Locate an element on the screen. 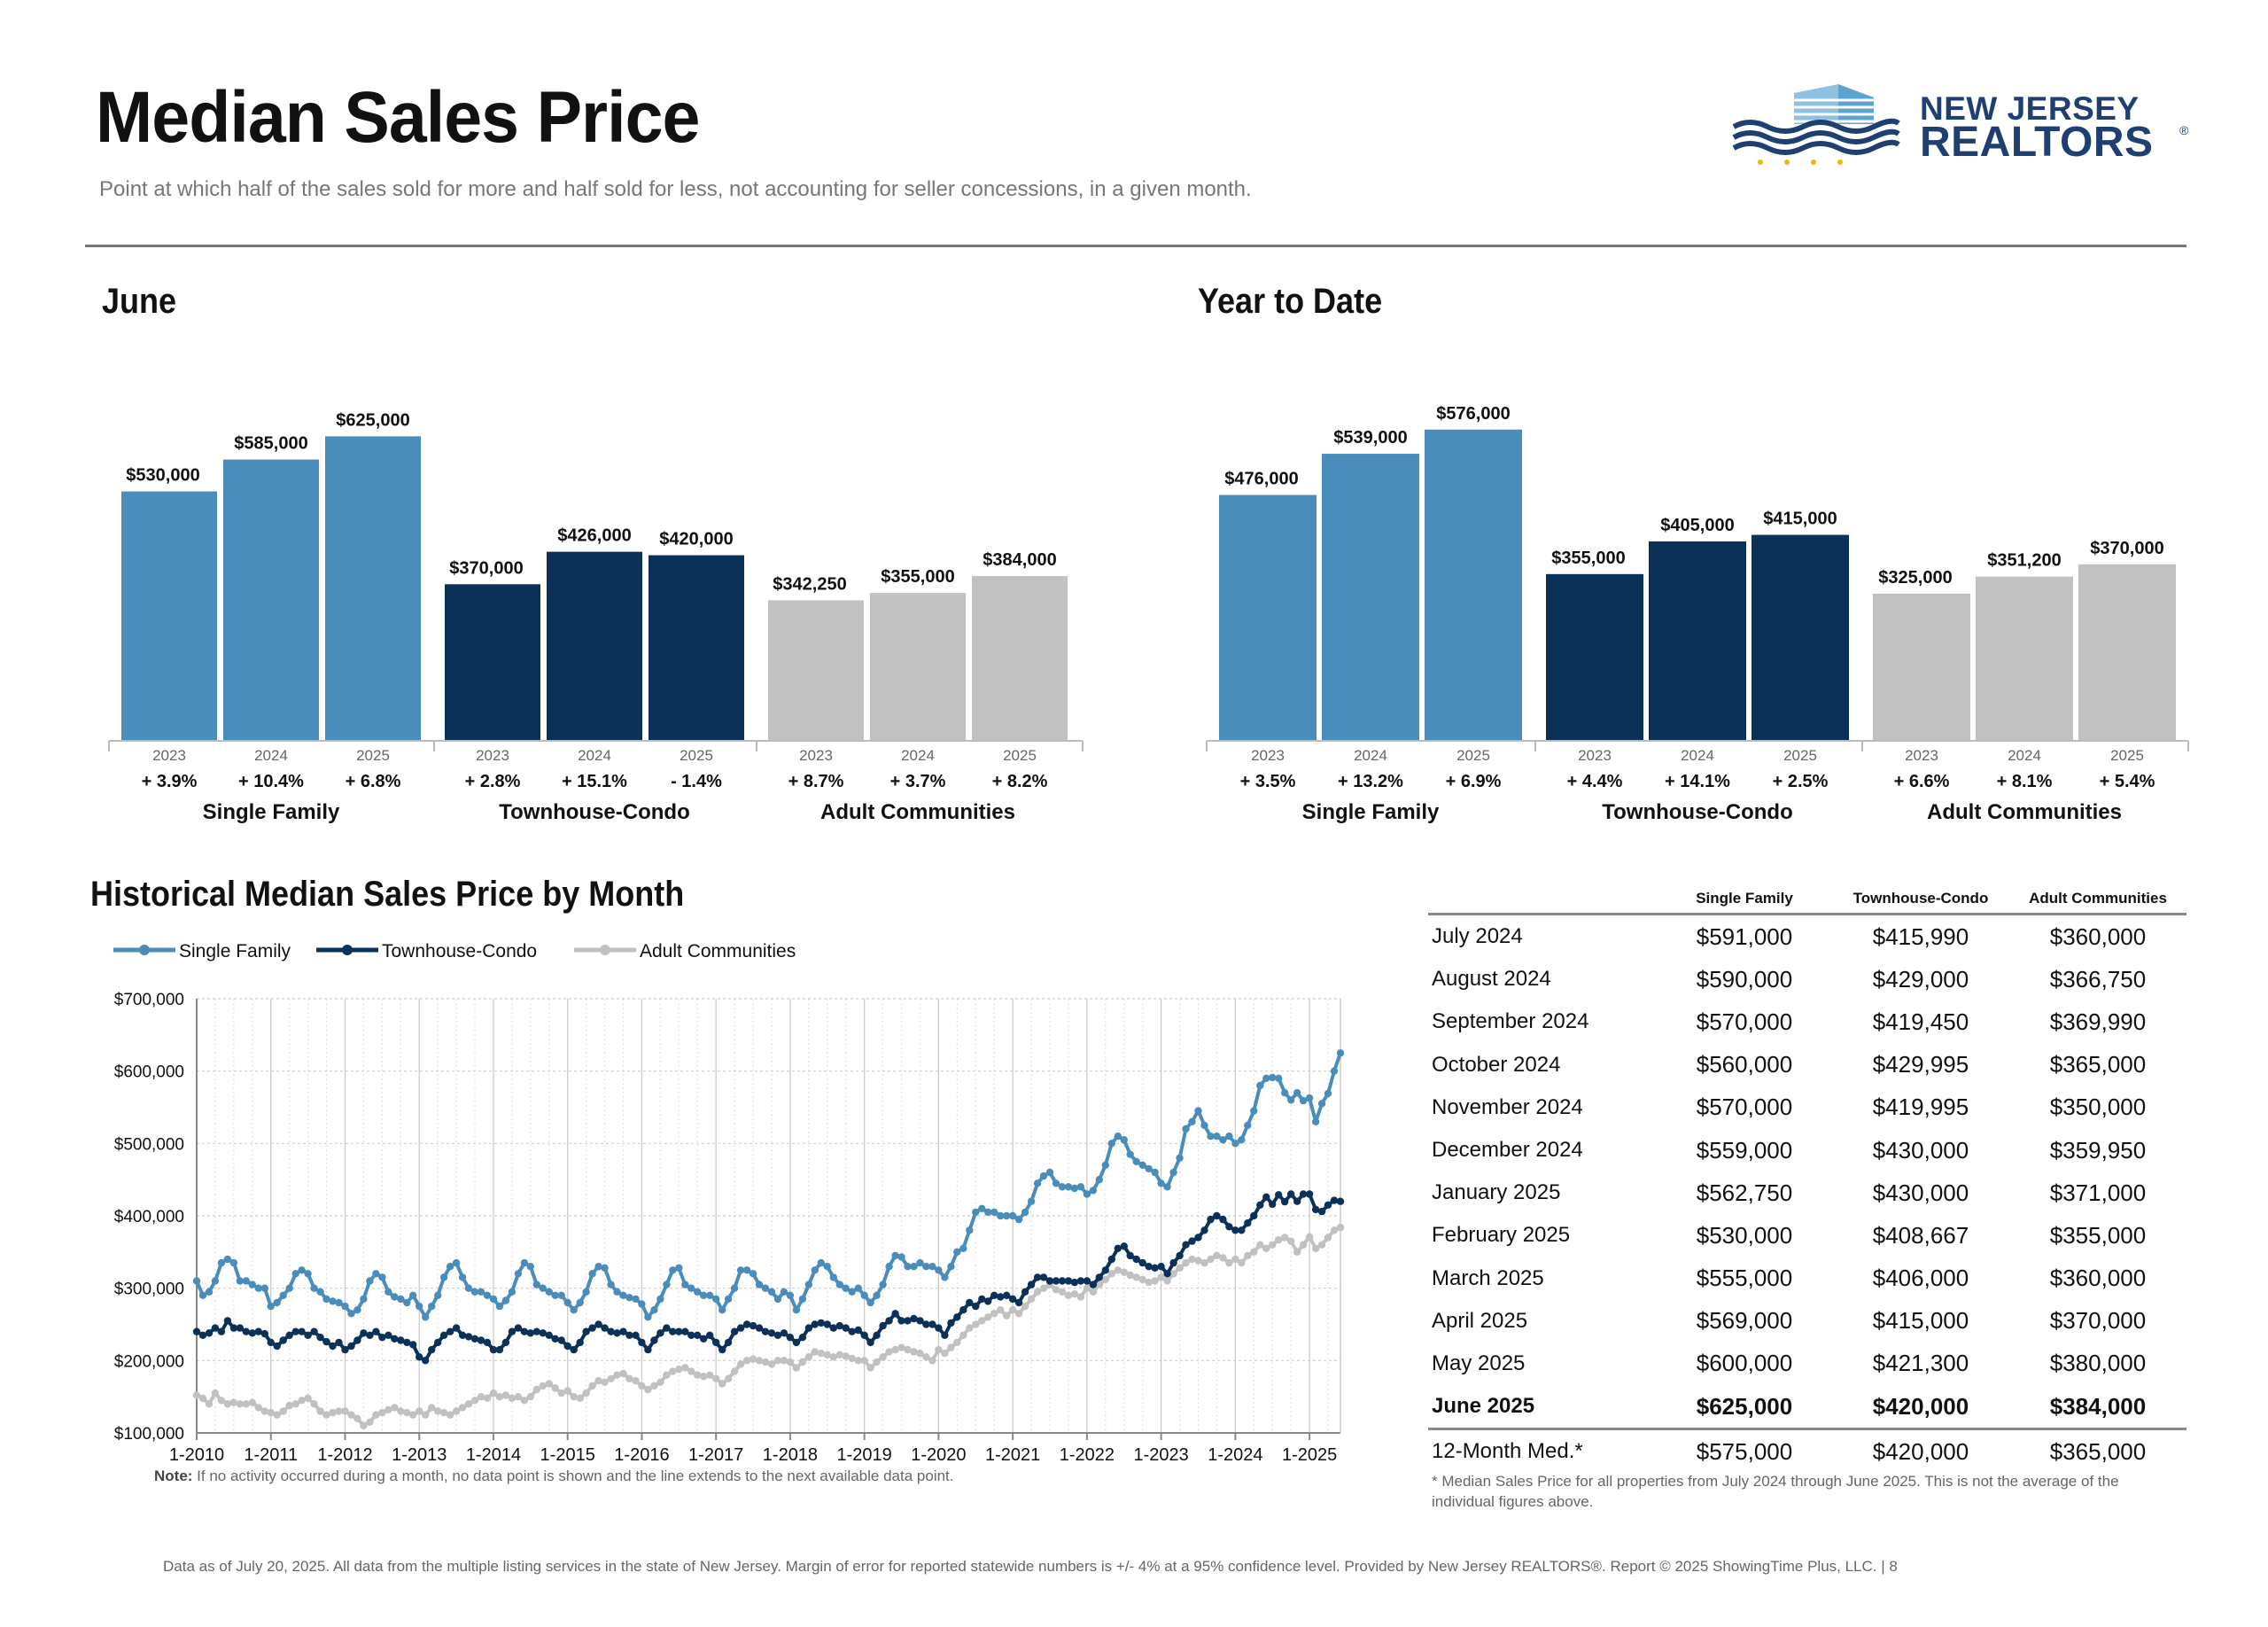 This screenshot has width=2268, height=1627. x-tick-label: 1-2014 is located at coordinates (493, 1455).